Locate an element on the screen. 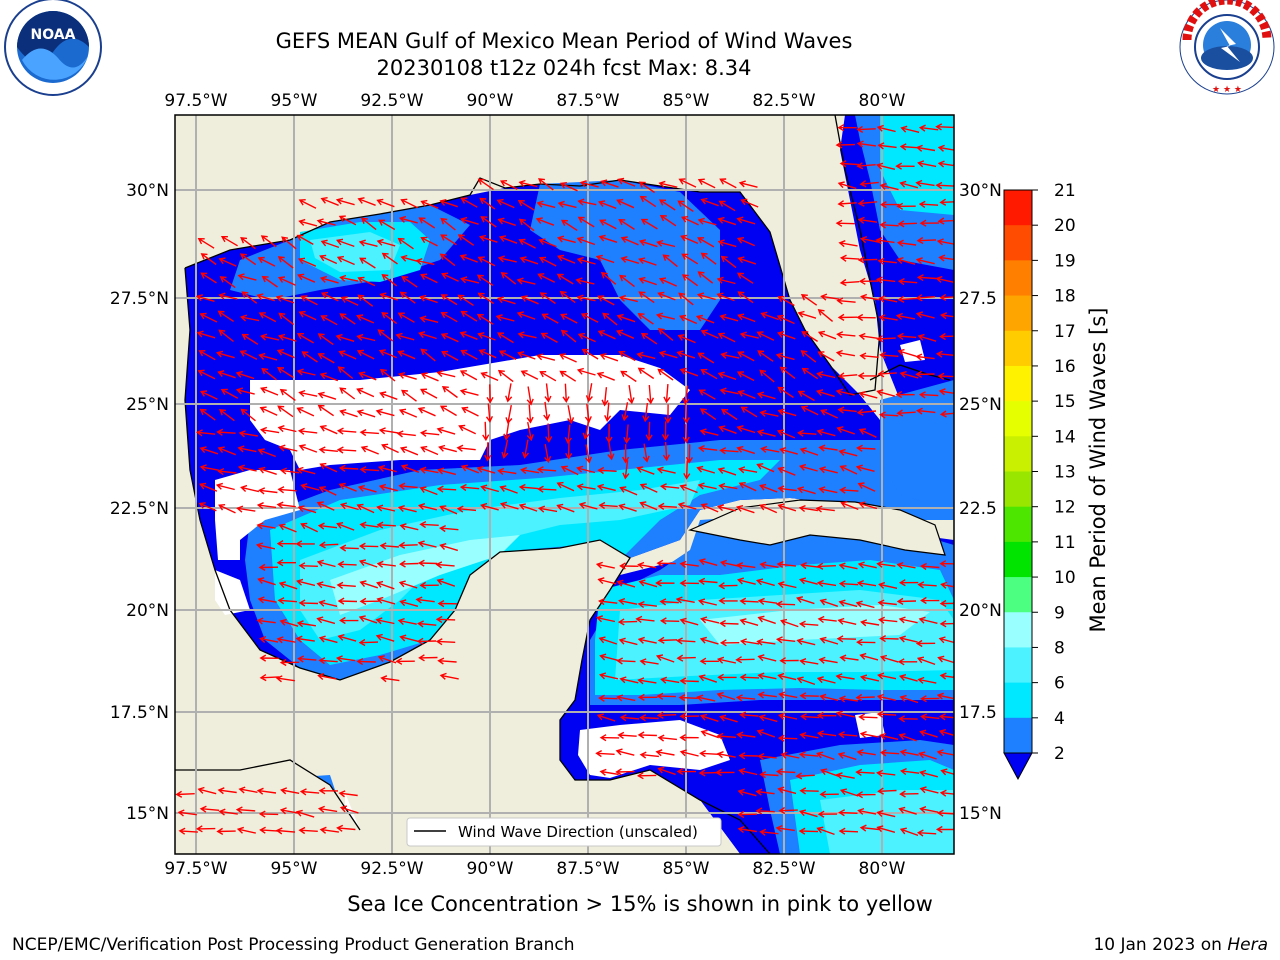  colorbar-tick-label: 18 is located at coordinates (1065, 297).